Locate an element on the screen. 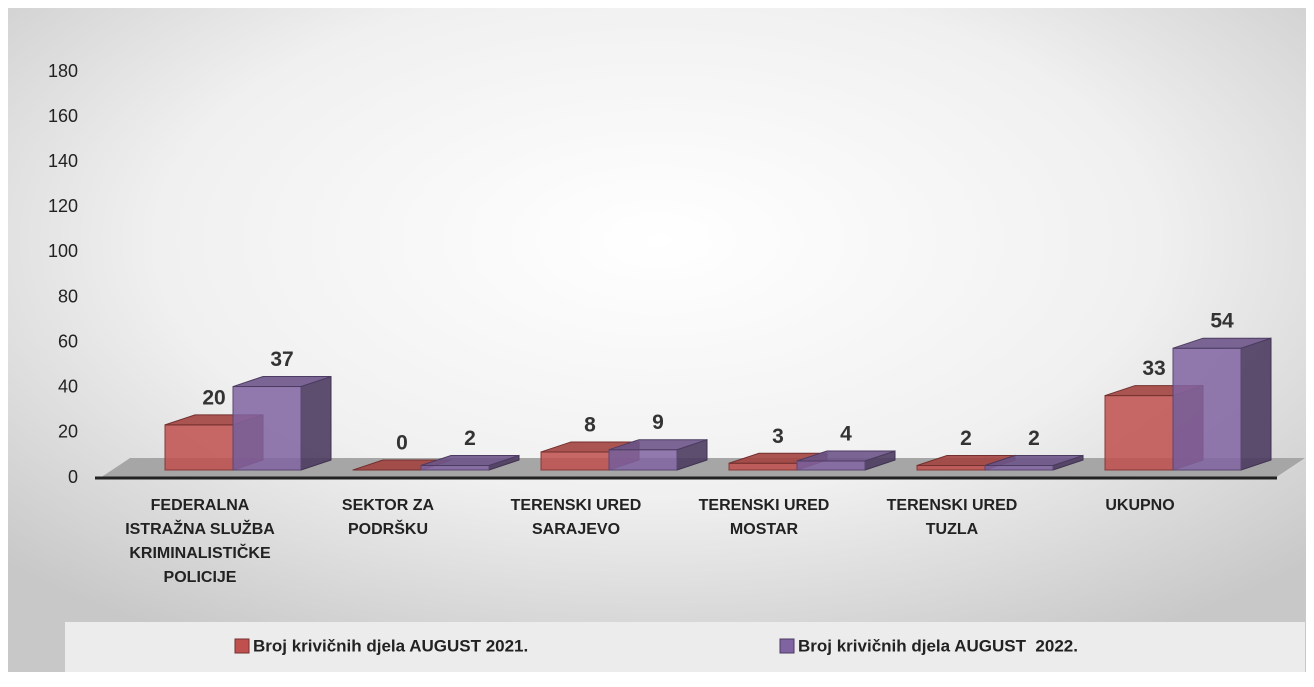 This screenshot has height=687, width=1314. data-label: 54 is located at coordinates (1222, 321).